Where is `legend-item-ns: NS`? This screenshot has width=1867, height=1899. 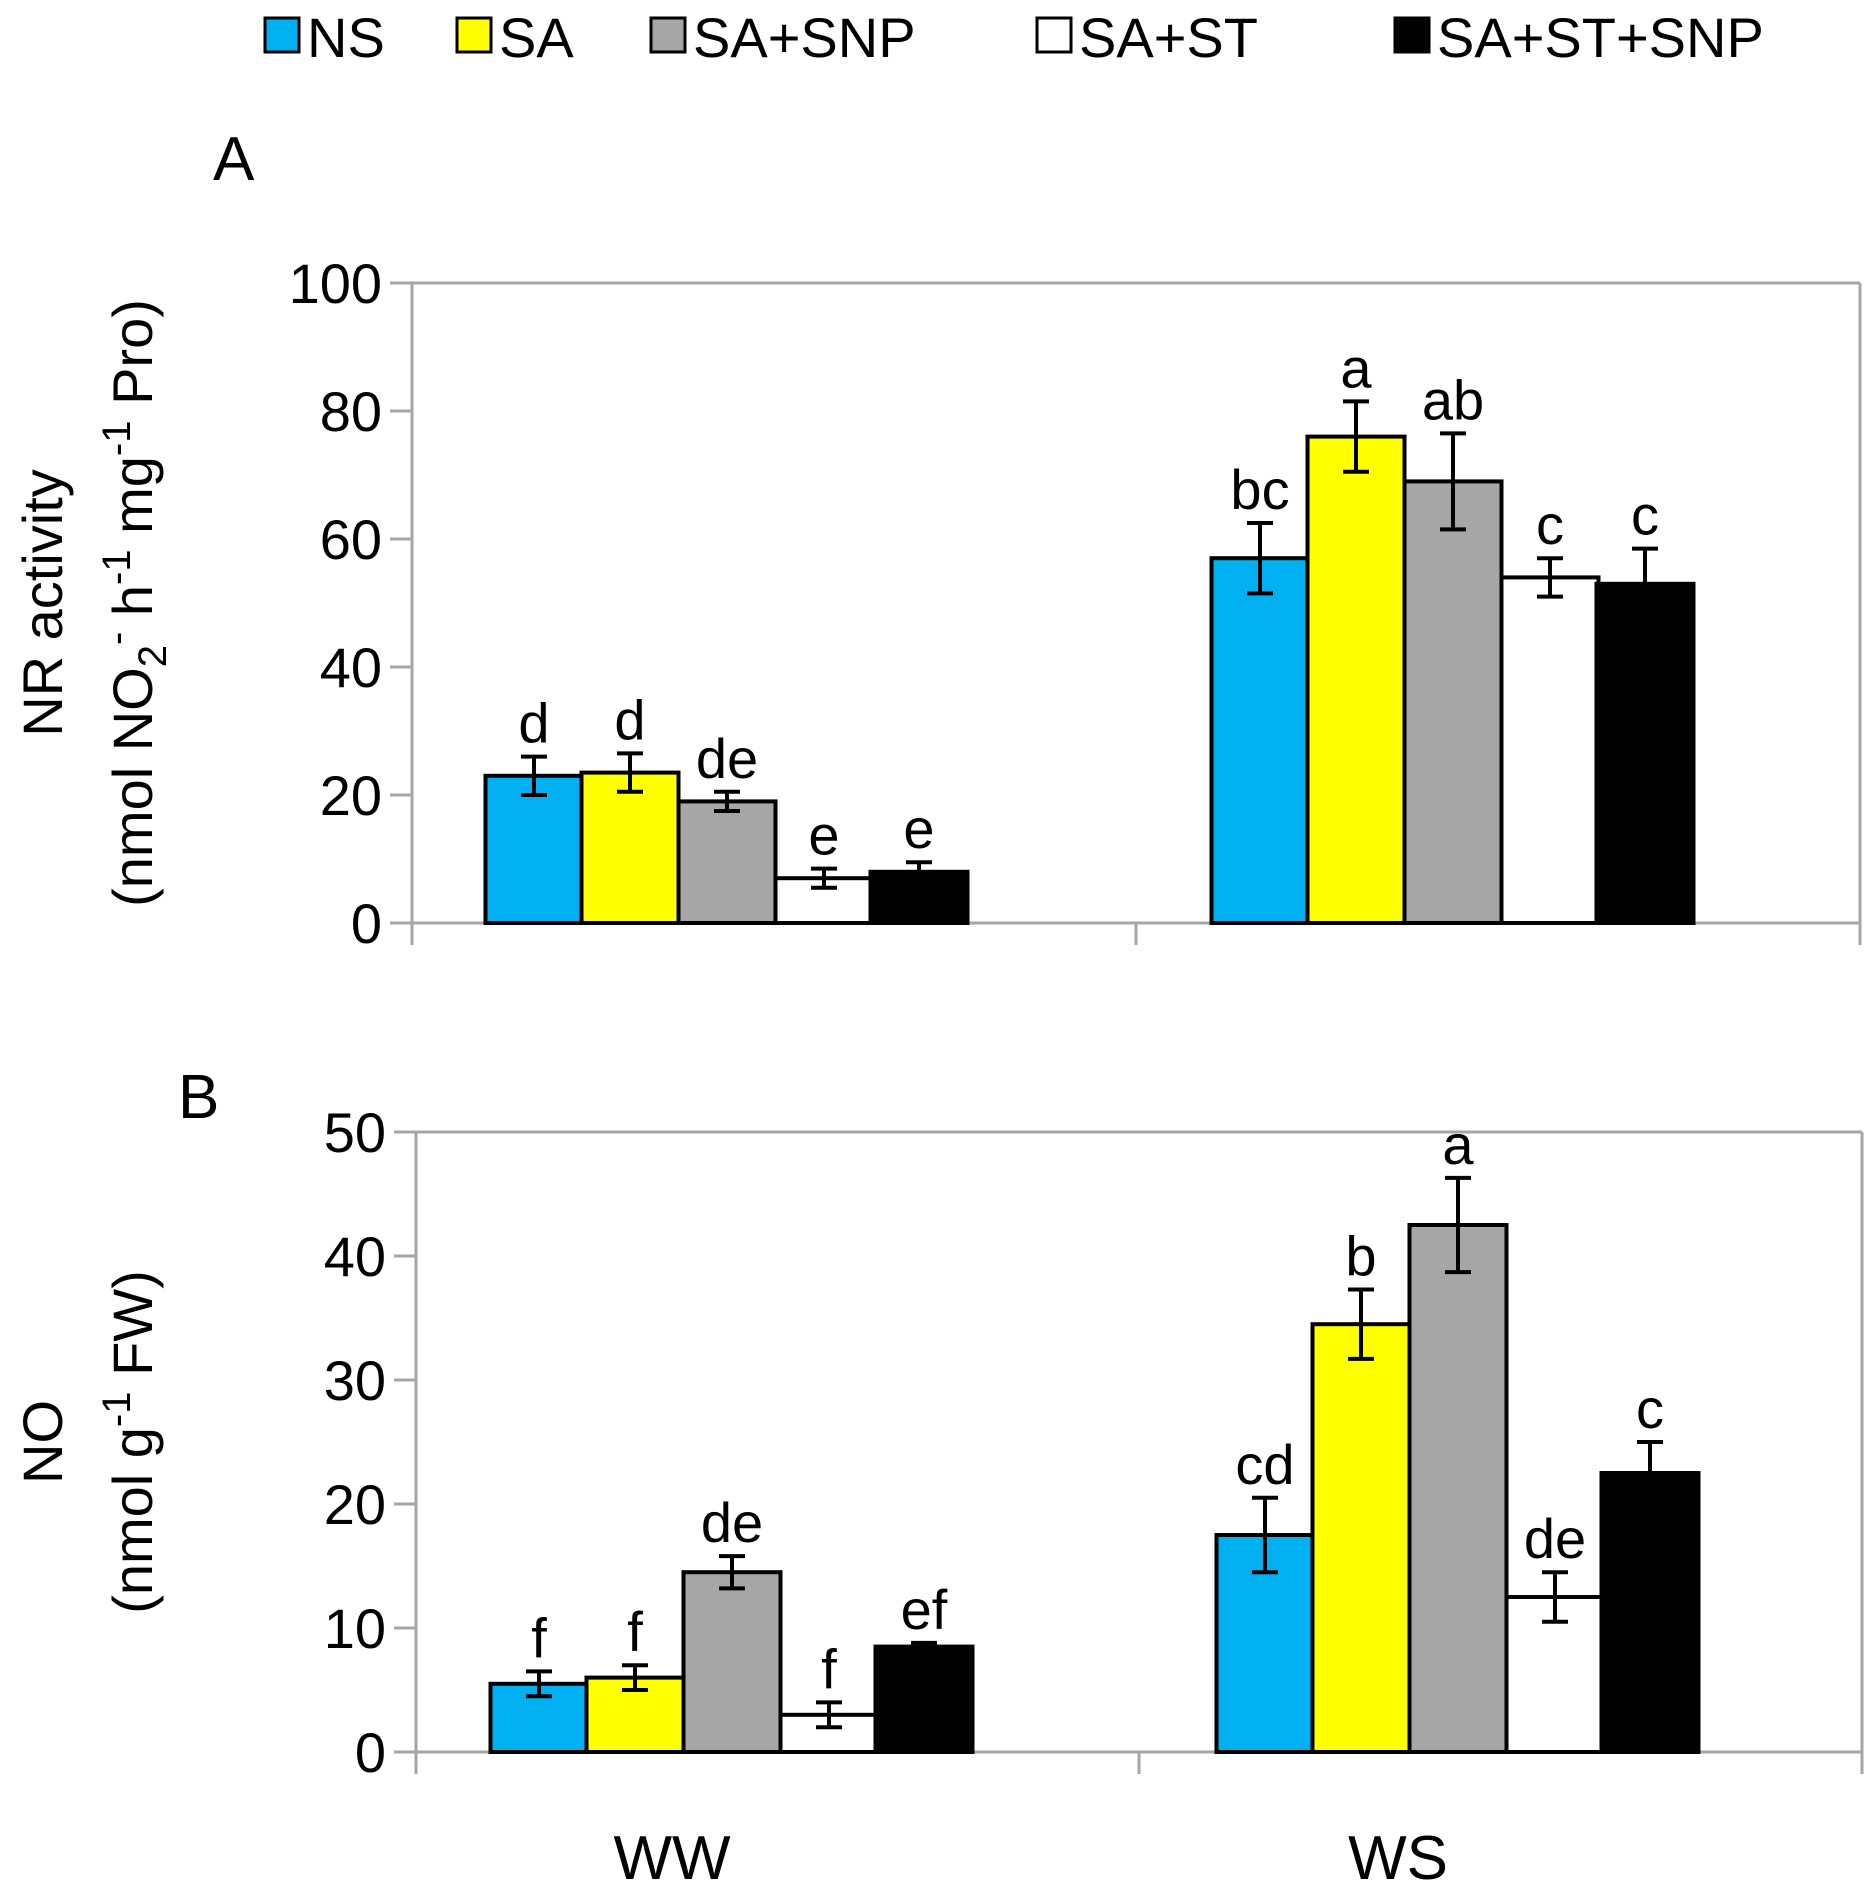 legend-item-ns: NS is located at coordinates (324, 37).